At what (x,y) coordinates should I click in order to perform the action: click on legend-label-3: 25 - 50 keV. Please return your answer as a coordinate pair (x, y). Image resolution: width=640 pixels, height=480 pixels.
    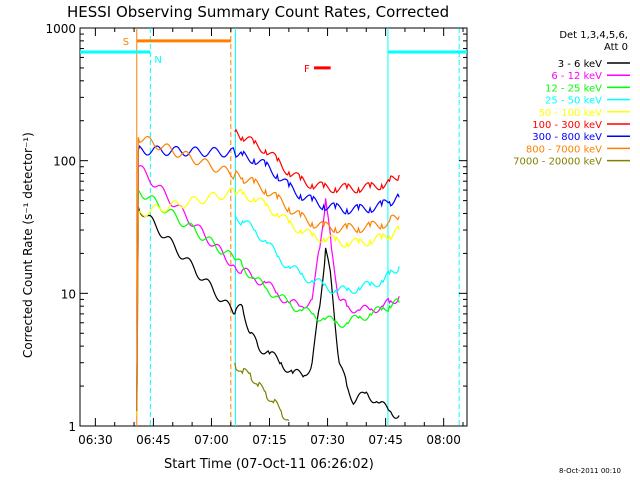
    Looking at the image, I should click on (573, 101).